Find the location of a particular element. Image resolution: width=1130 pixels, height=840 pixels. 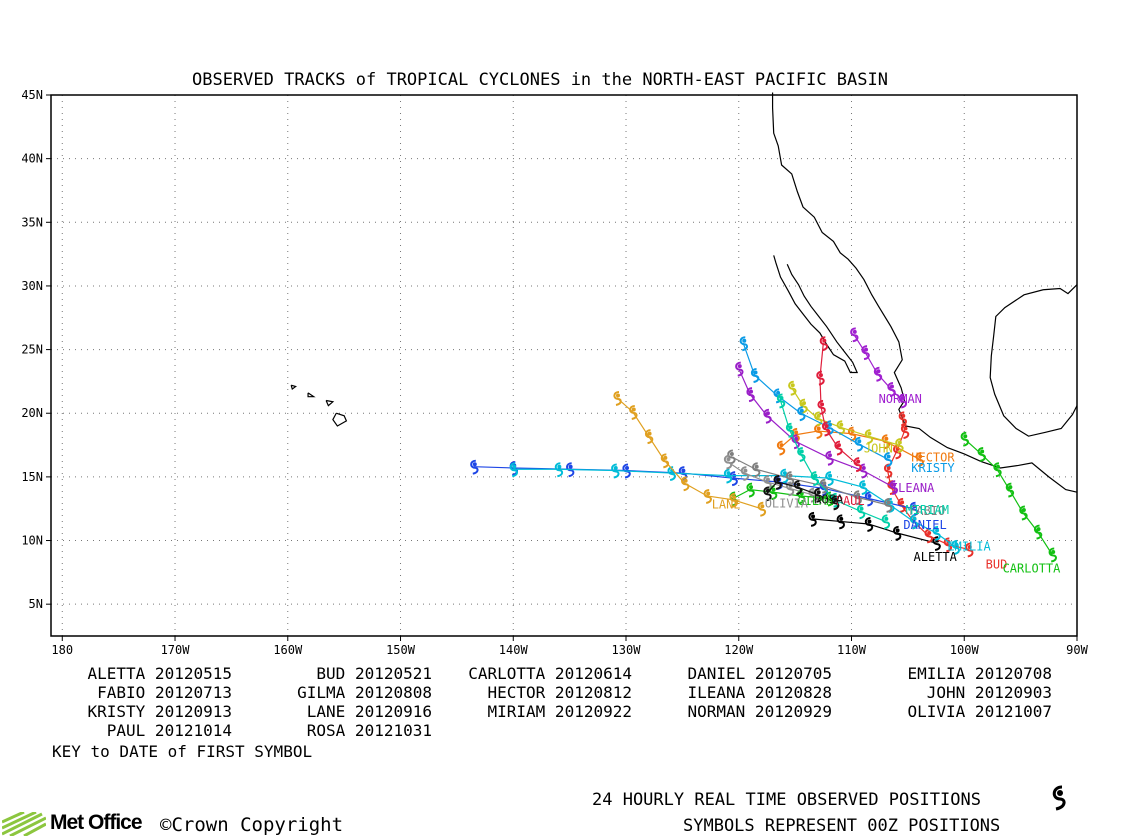

key-heading: KEY to DATE of FIRST SYMBOL is located at coordinates (182, 751).